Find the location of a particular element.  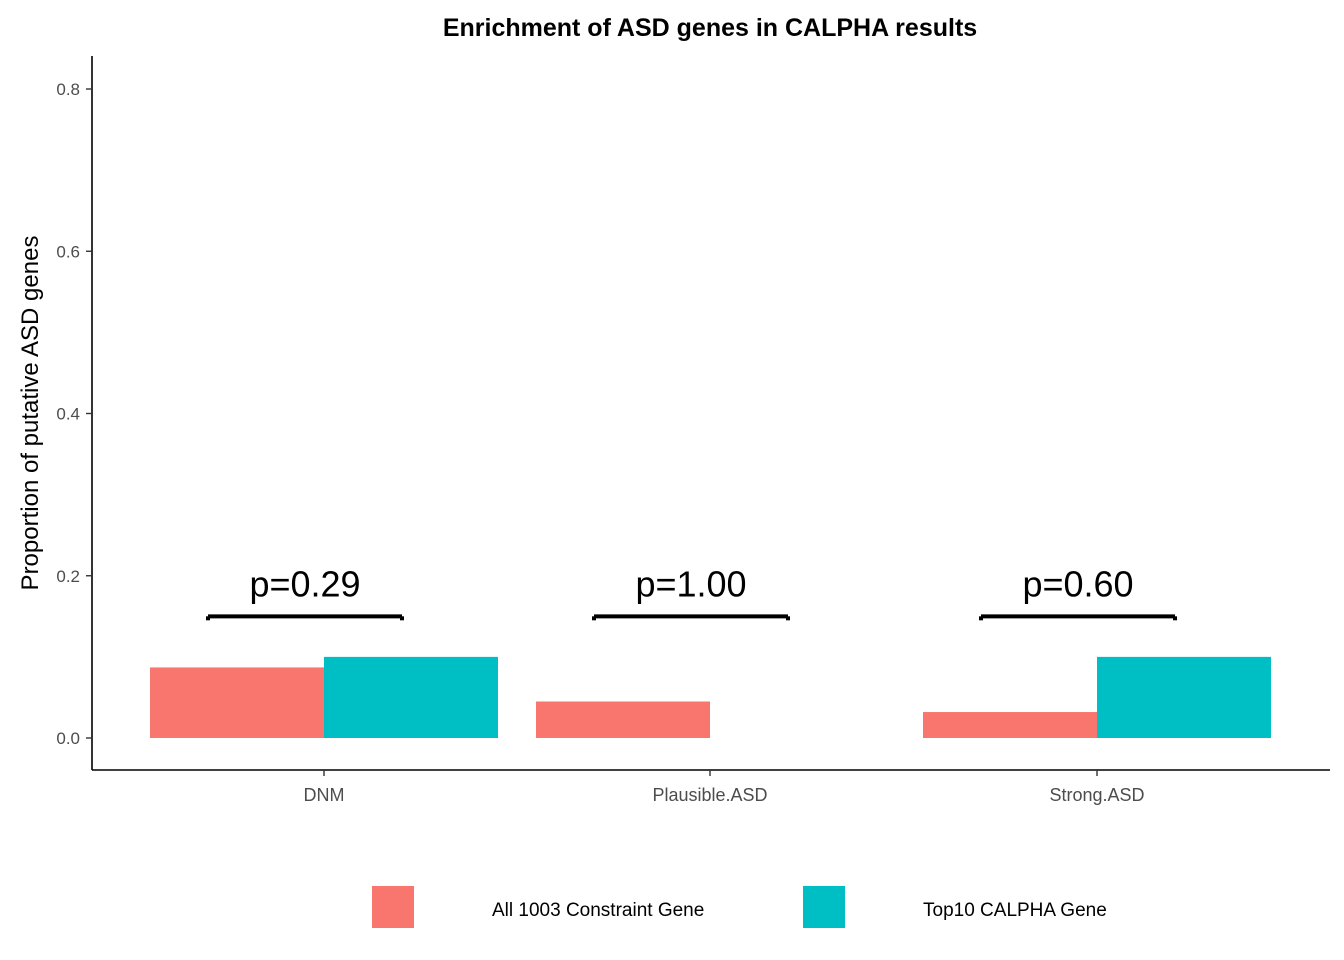

p-value-label: p=0.60 is located at coordinates (1077, 583).